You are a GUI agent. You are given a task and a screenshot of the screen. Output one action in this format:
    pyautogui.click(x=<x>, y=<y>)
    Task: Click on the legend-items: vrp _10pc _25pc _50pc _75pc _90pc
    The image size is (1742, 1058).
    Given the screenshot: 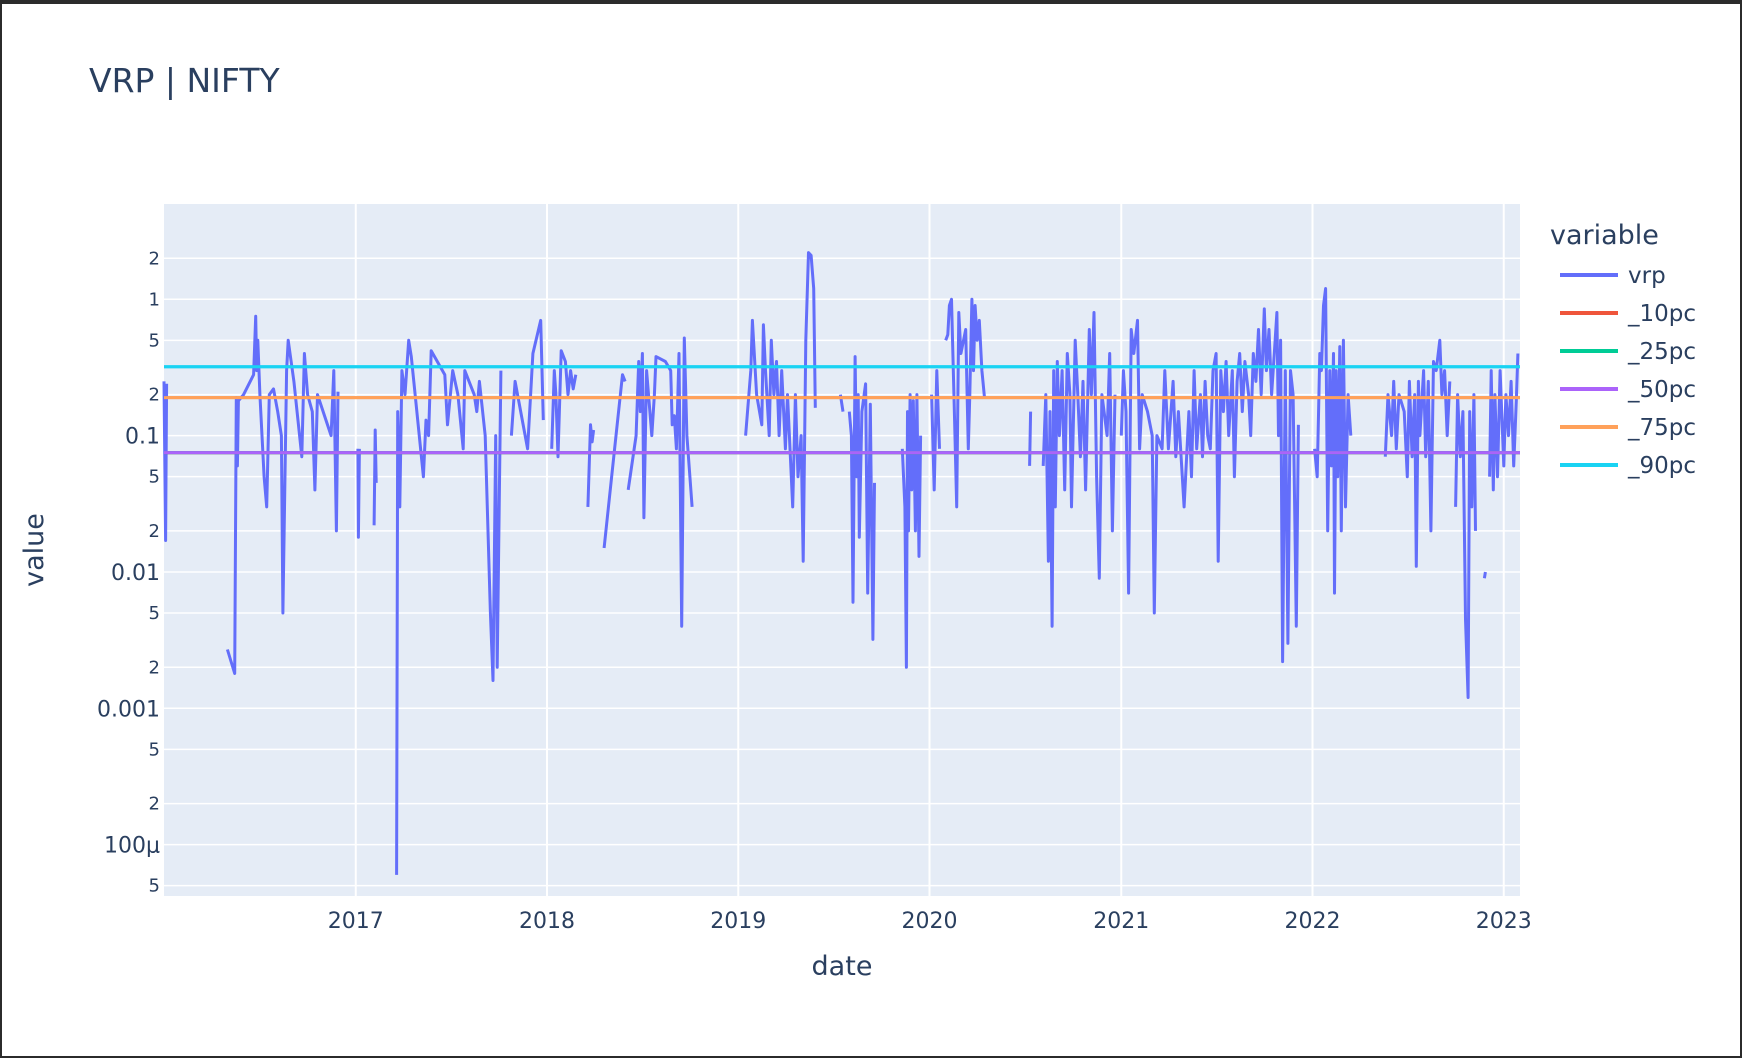 What is the action you would take?
    pyautogui.click(x=1628, y=371)
    